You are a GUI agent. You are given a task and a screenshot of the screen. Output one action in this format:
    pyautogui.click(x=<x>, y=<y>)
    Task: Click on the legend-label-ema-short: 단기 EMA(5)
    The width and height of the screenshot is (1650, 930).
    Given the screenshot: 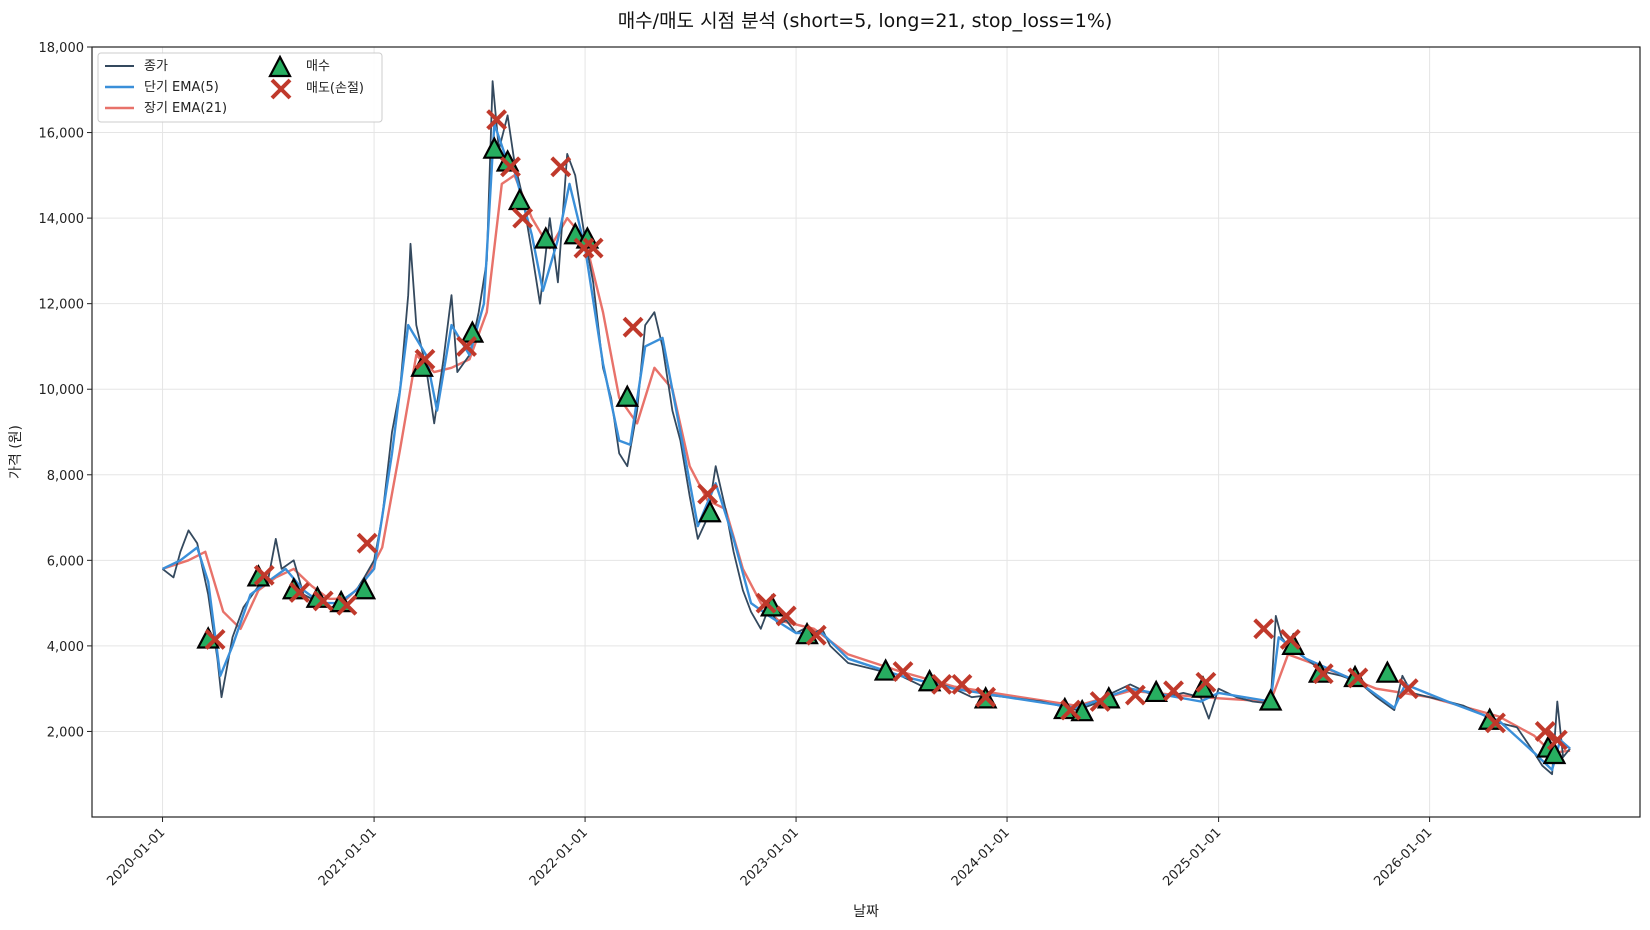 What is the action you would take?
    pyautogui.click(x=181, y=87)
    